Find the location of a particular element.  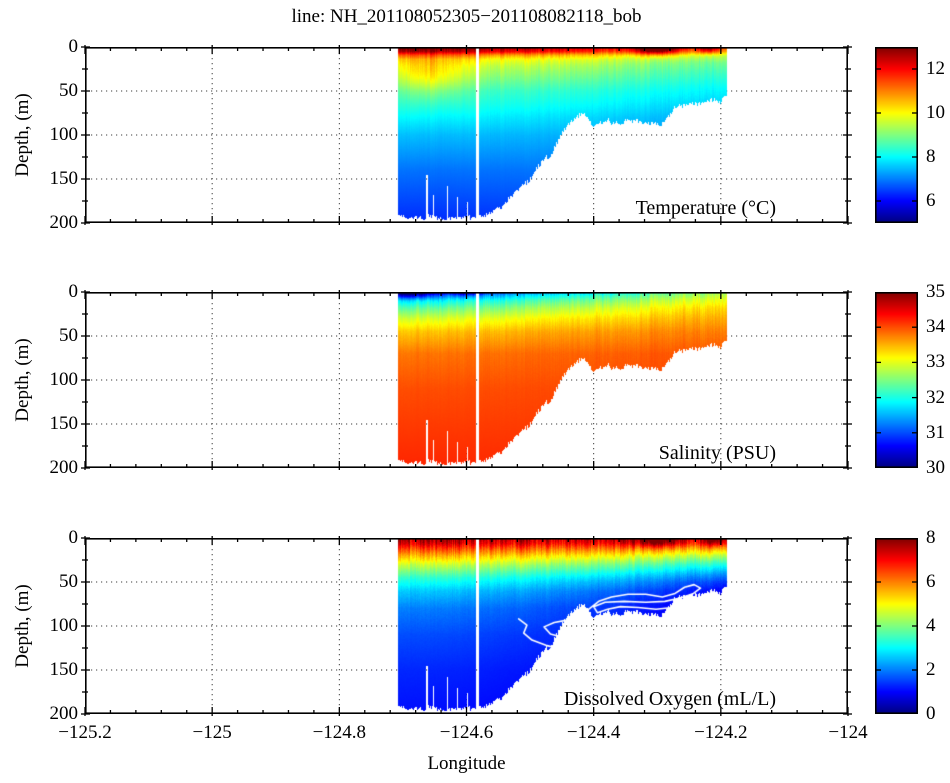

x-tick-label: −124.8 is located at coordinates (339, 732).